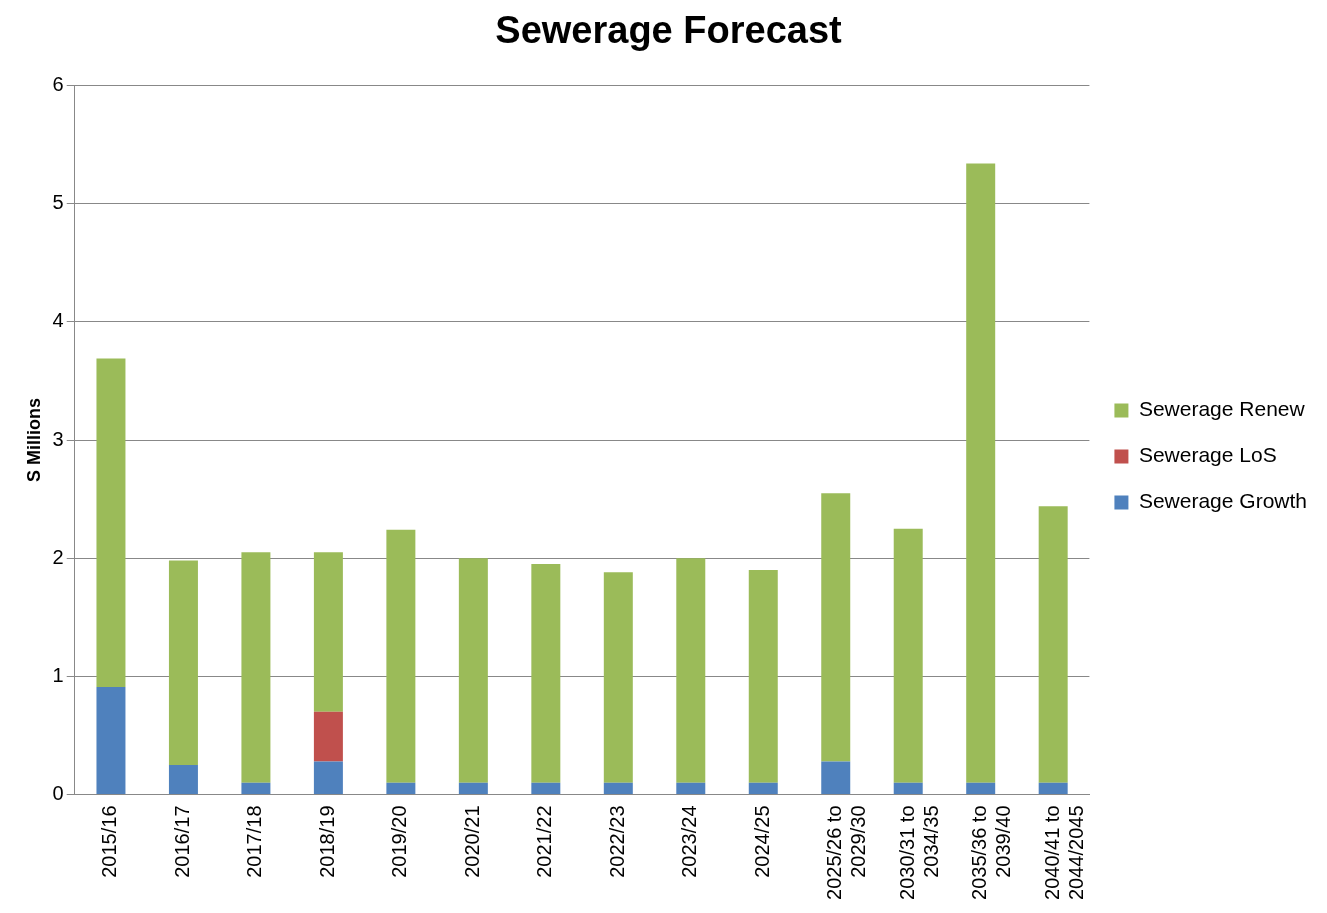 This screenshot has height=913, width=1327. Describe the element at coordinates (918, 852) in the screenshot. I see `x-tick-label: 2030/31 to 2034/35` at that location.